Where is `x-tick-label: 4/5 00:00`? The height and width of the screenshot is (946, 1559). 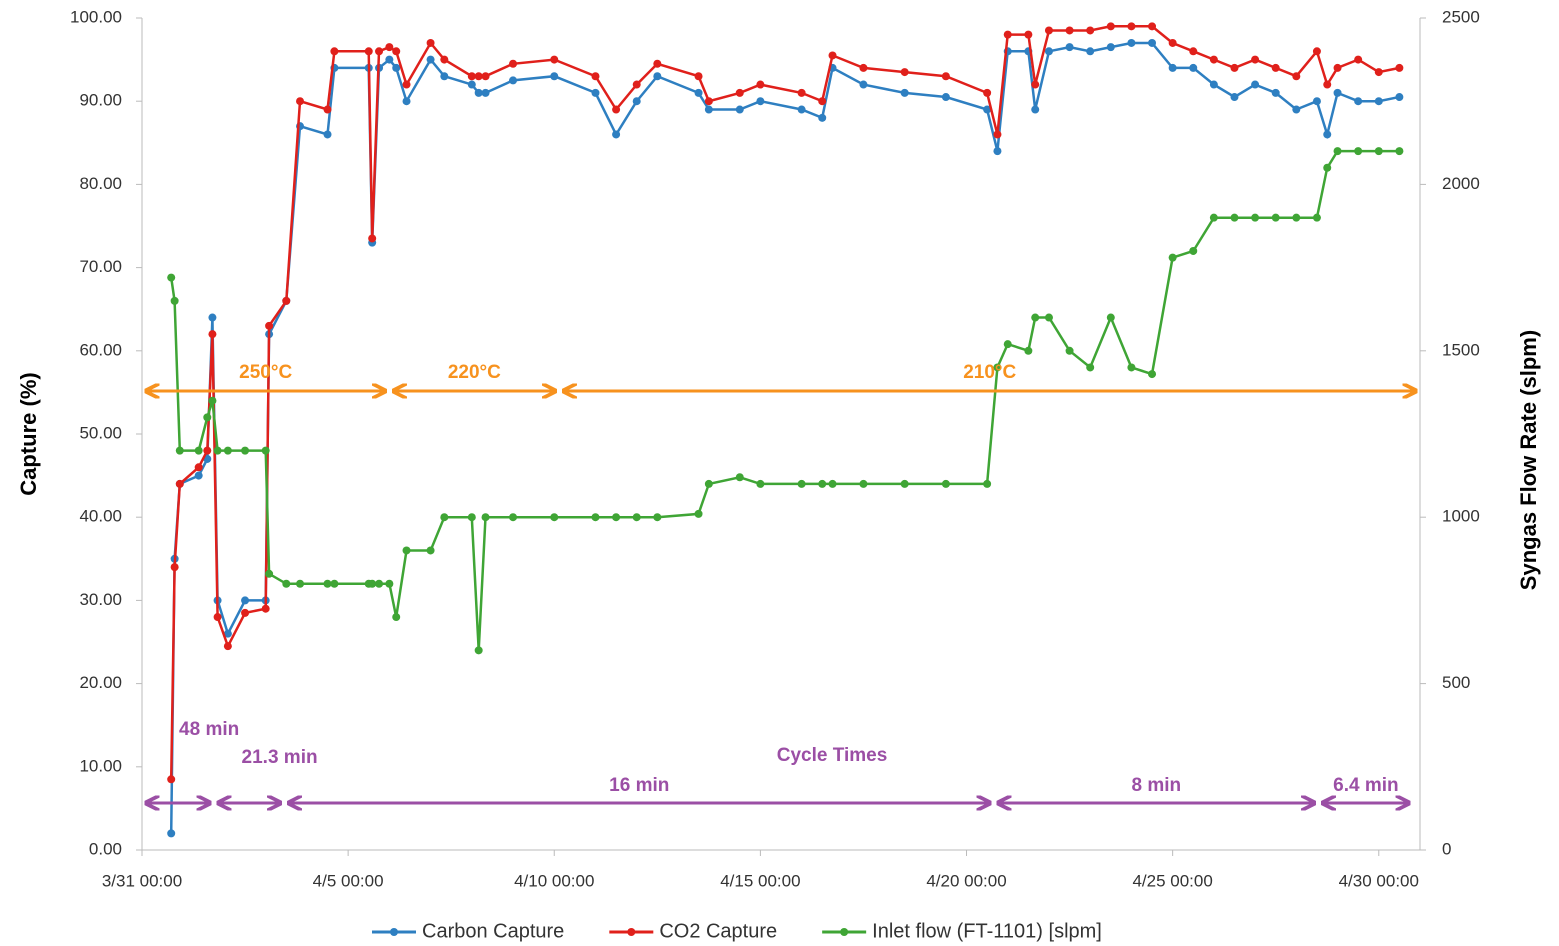 x-tick-label: 4/5 00:00 is located at coordinates (348, 880).